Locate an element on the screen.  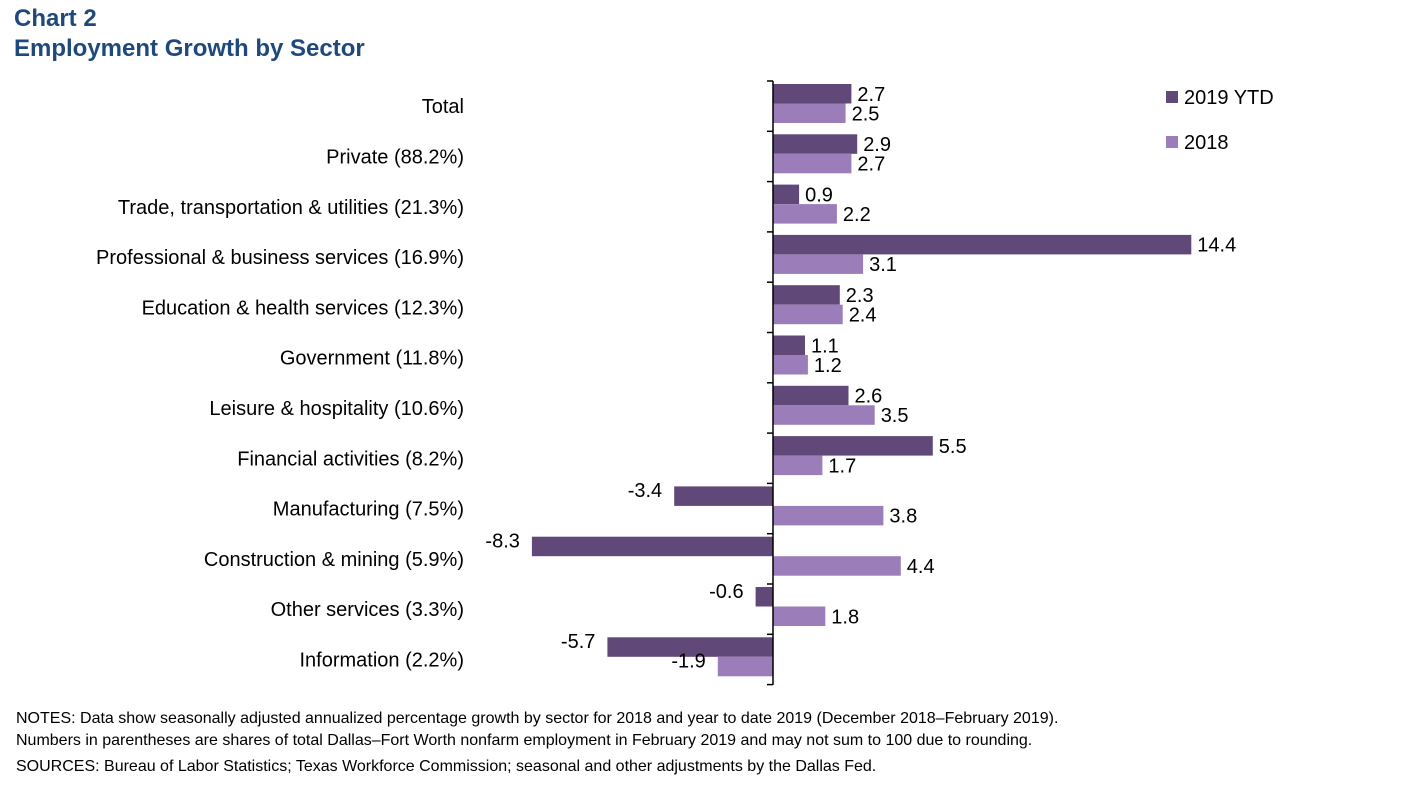
category-label-private: Private (88.2%) is located at coordinates (395, 157).